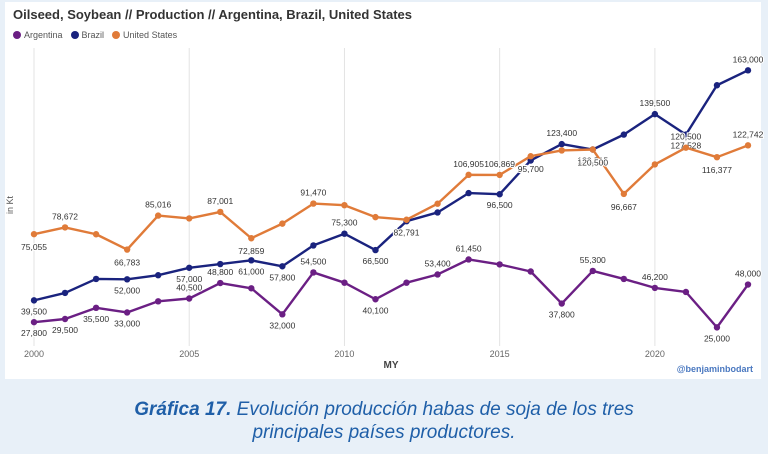  Describe the element at coordinates (65, 319) in the screenshot. I see `data-point-argentina-2001` at that location.